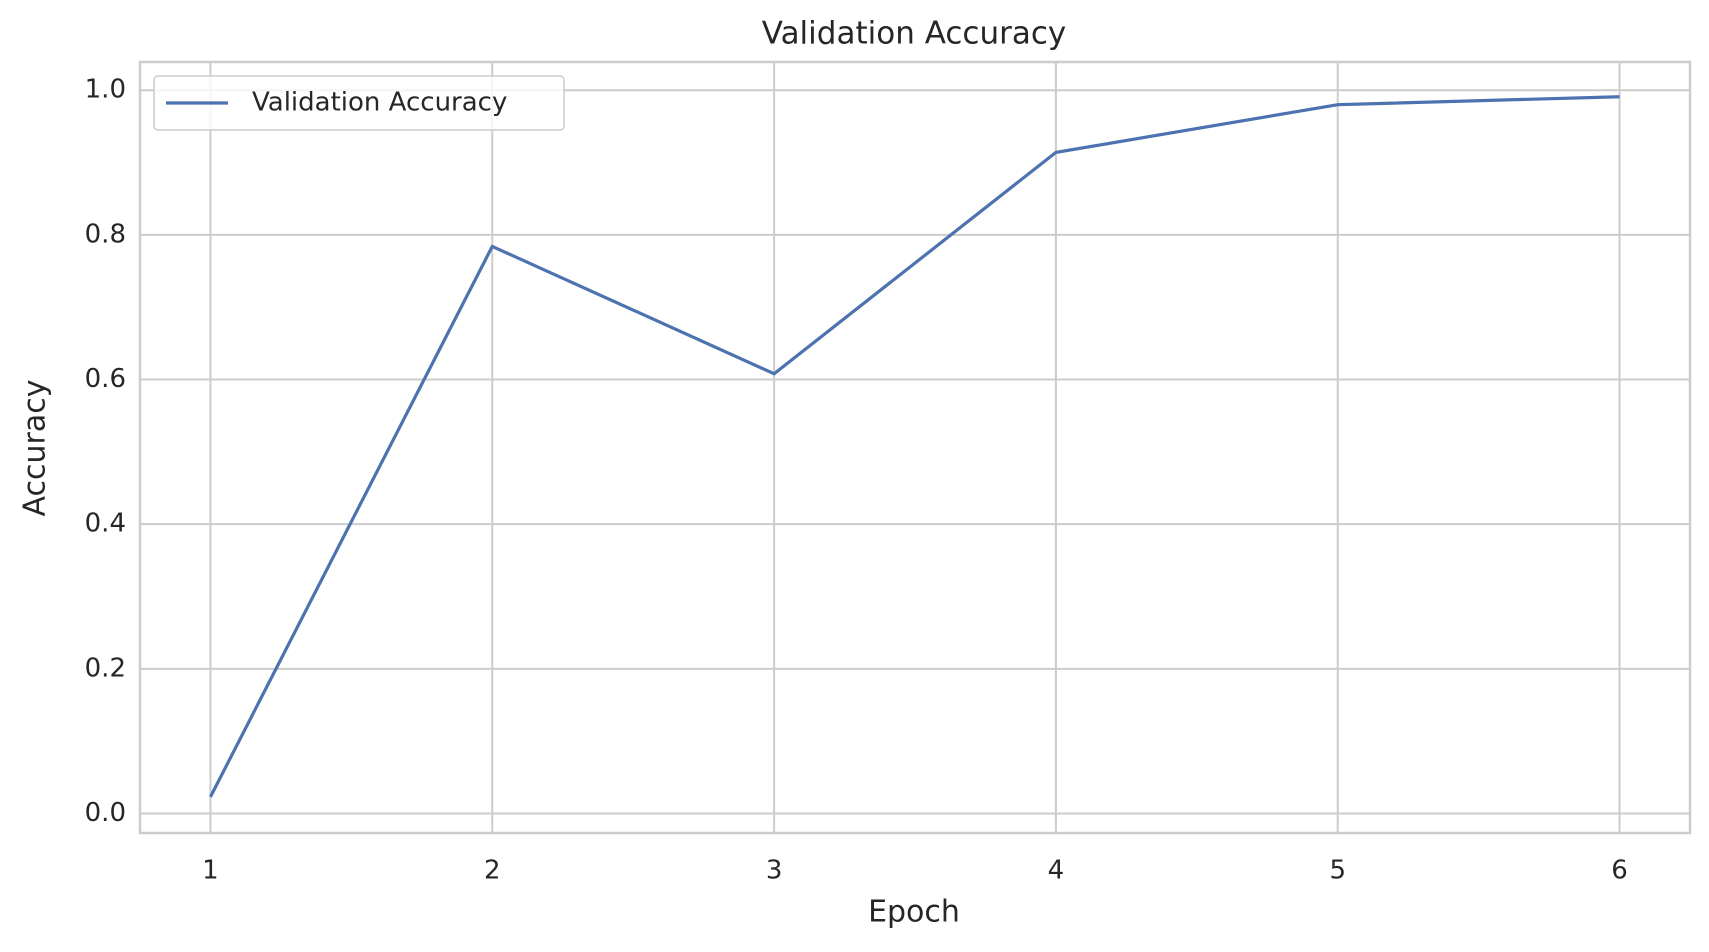  What do you see at coordinates (492, 871) in the screenshot?
I see `x-tick-label: 2` at bounding box center [492, 871].